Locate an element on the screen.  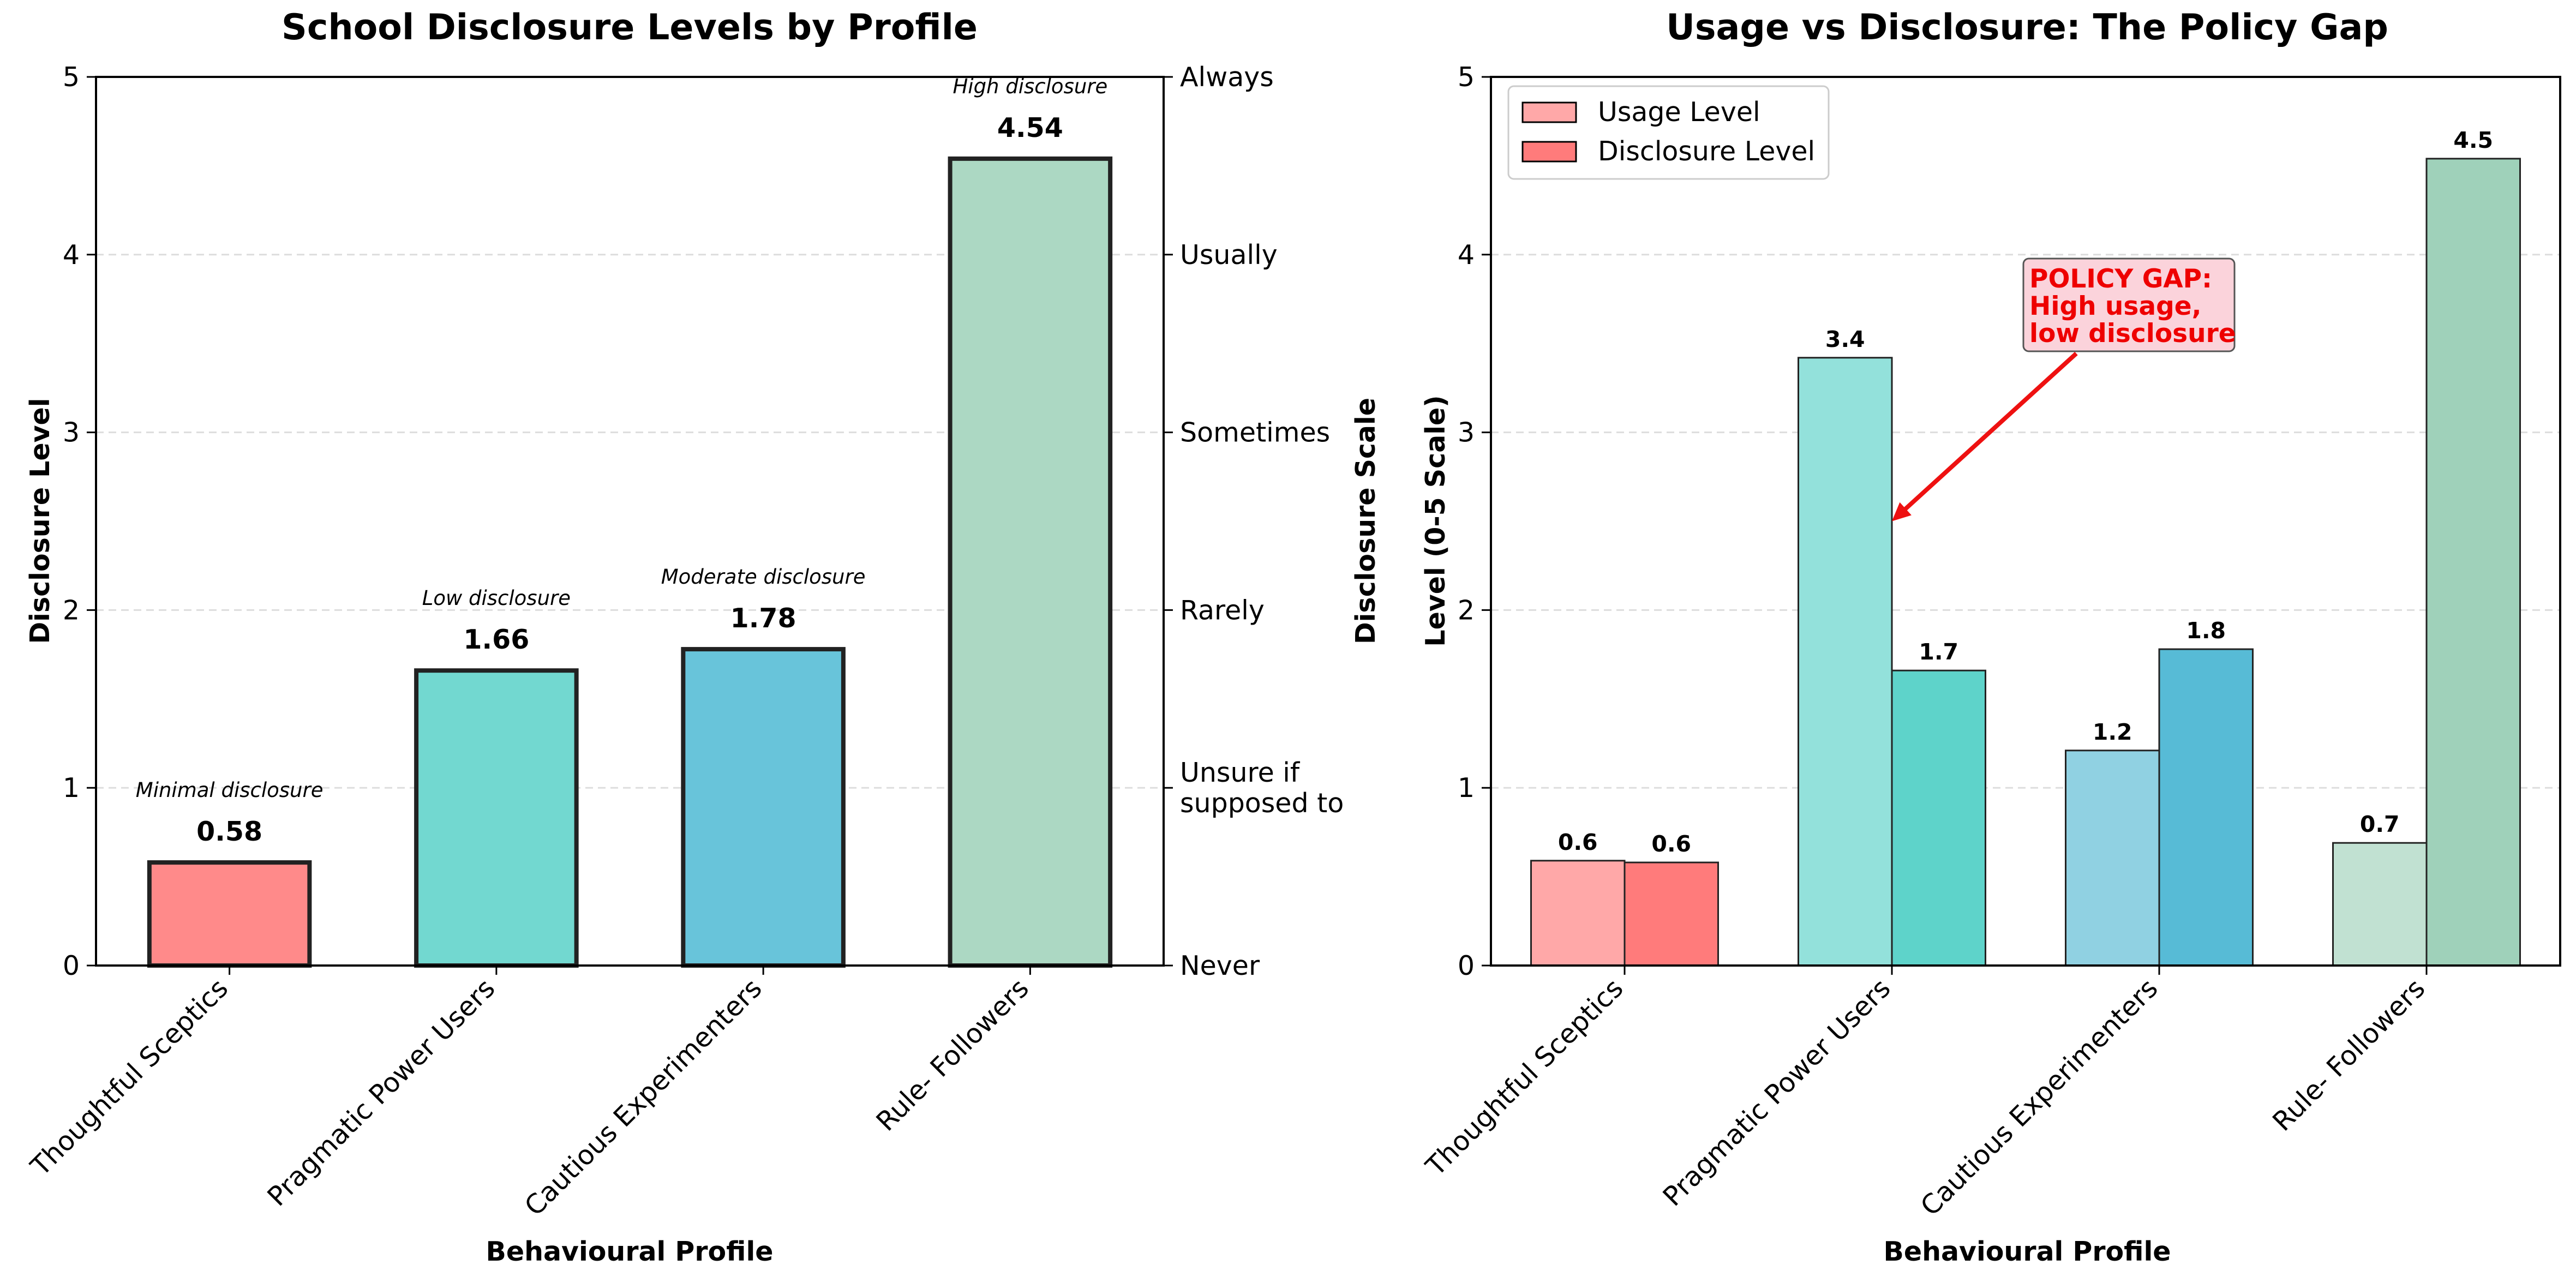
value-label: 4.54 is located at coordinates (1030, 127).